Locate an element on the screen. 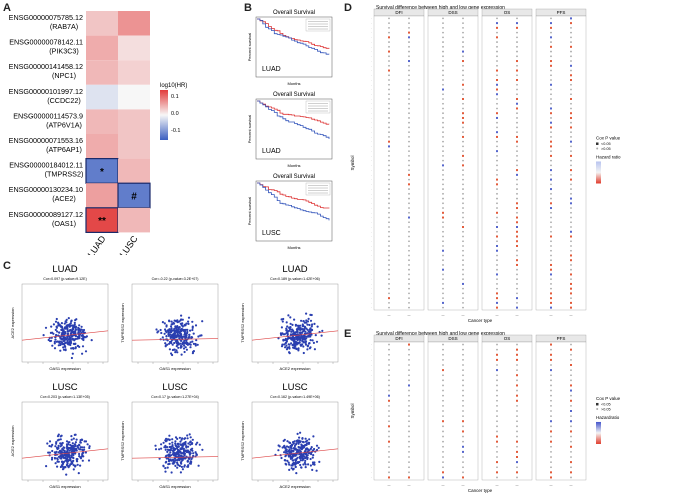 This screenshot has width=680, height=498. dotplot-x-label: Cancer type is located at coordinates (480, 490).